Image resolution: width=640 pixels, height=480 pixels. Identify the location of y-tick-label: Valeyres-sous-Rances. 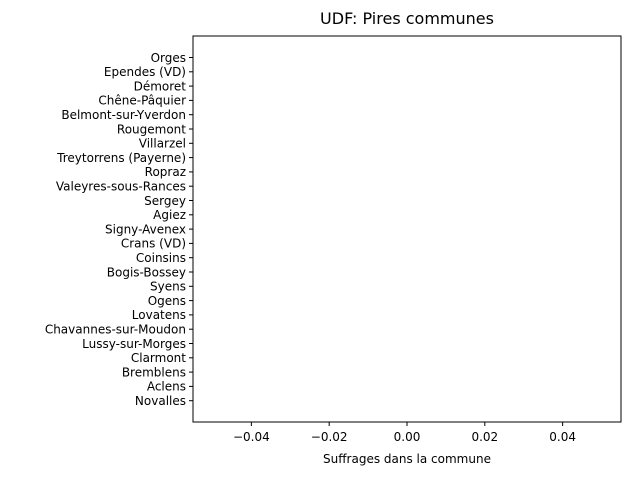
(121, 187).